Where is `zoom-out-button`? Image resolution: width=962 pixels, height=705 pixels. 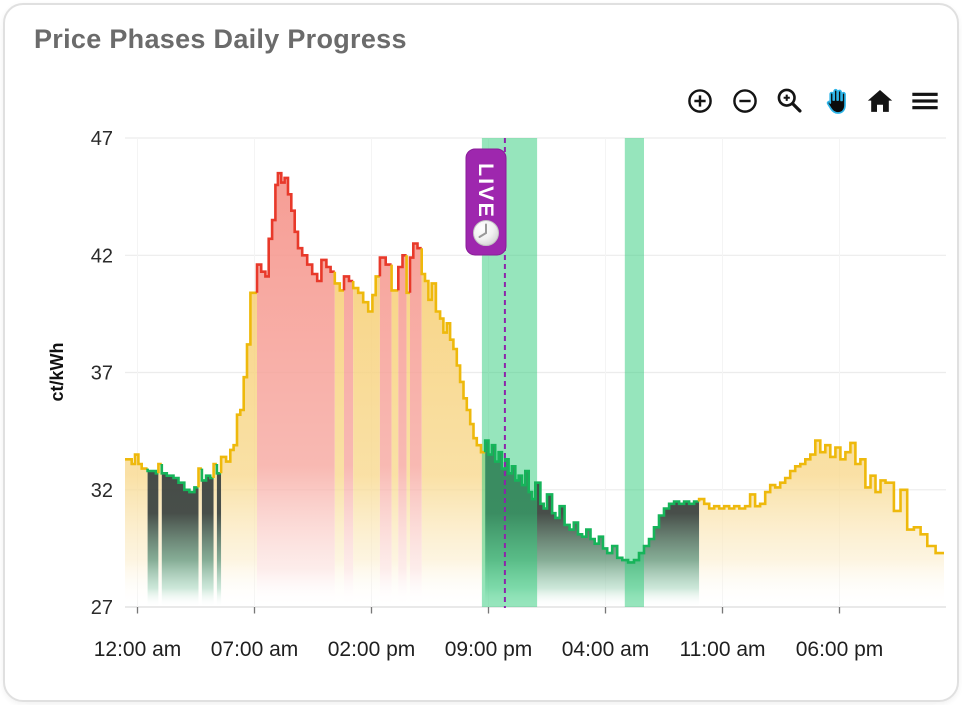
zoom-out-button is located at coordinates (745, 101).